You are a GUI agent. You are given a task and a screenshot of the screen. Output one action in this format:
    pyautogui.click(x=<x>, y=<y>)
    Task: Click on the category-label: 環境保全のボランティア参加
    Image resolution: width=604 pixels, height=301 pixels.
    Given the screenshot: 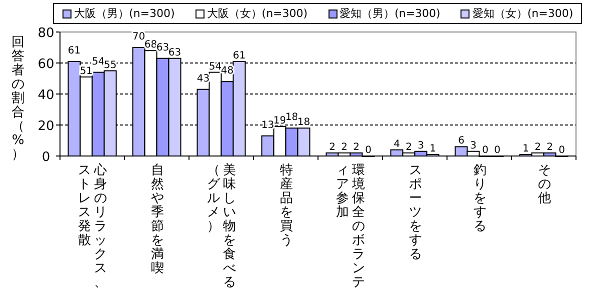 What is the action you would take?
    pyautogui.click(x=350, y=226)
    